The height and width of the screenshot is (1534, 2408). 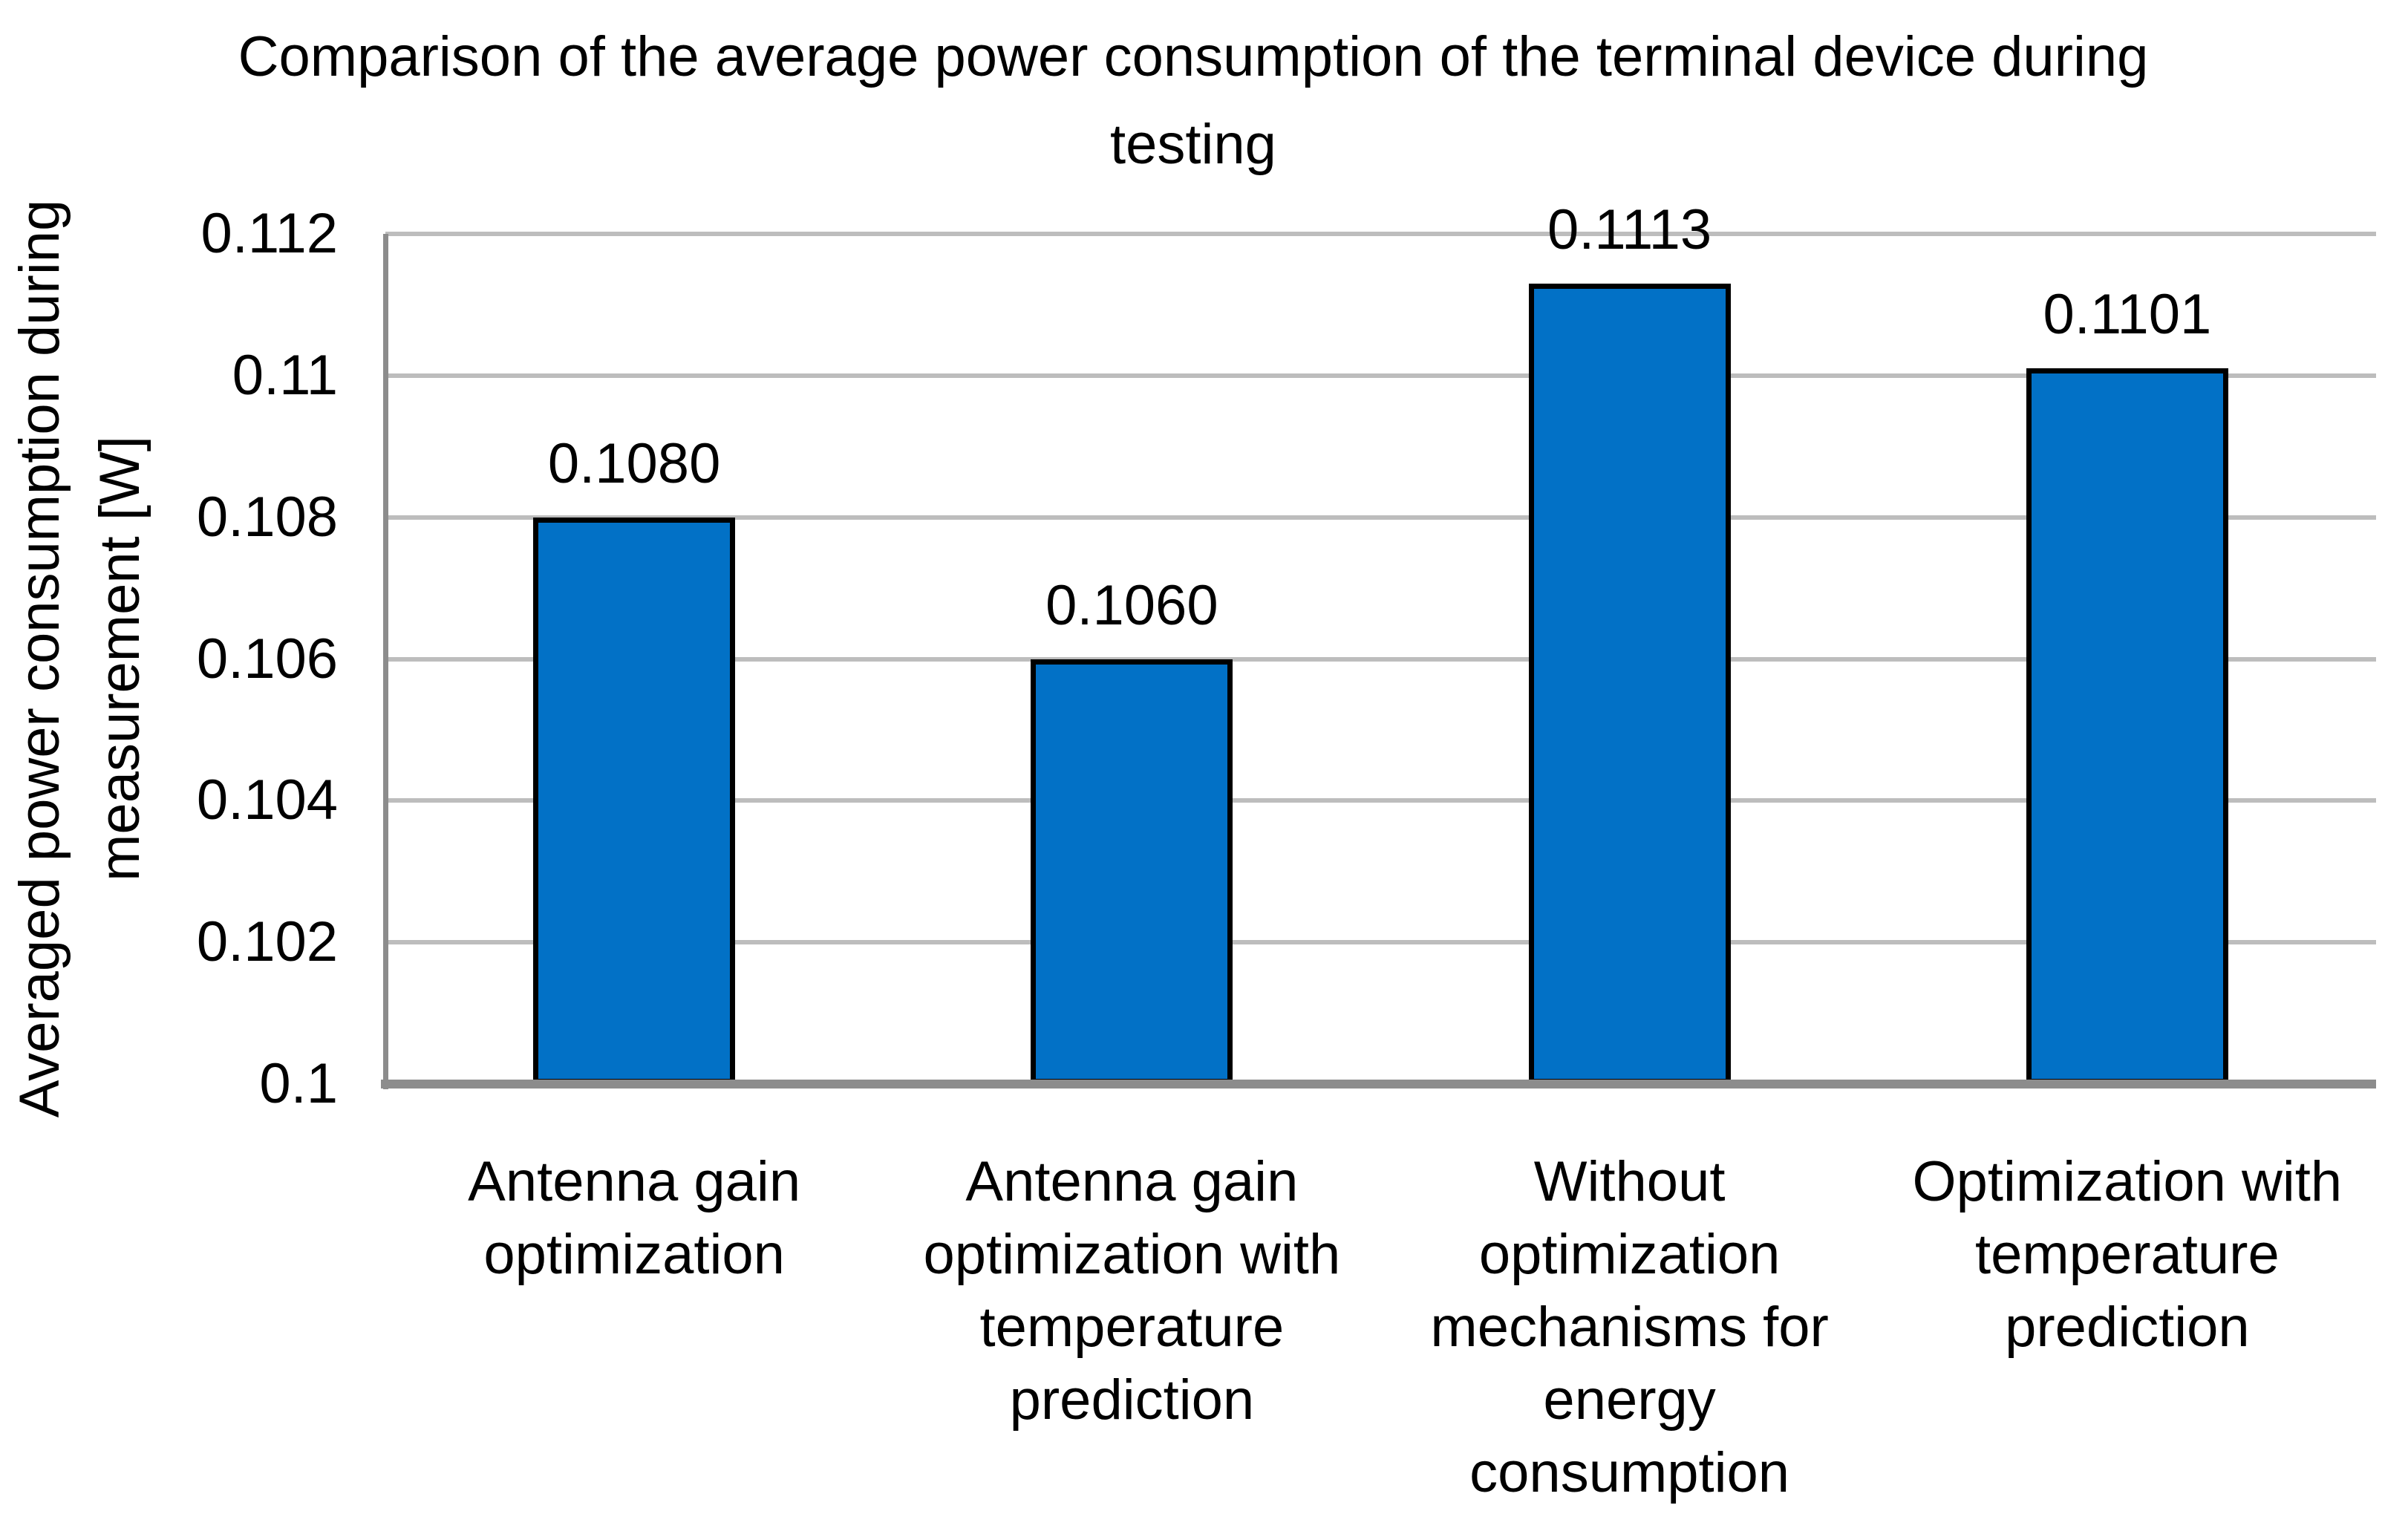 What do you see at coordinates (1131, 605) in the screenshot?
I see `bar-value-label: 0.1060` at bounding box center [1131, 605].